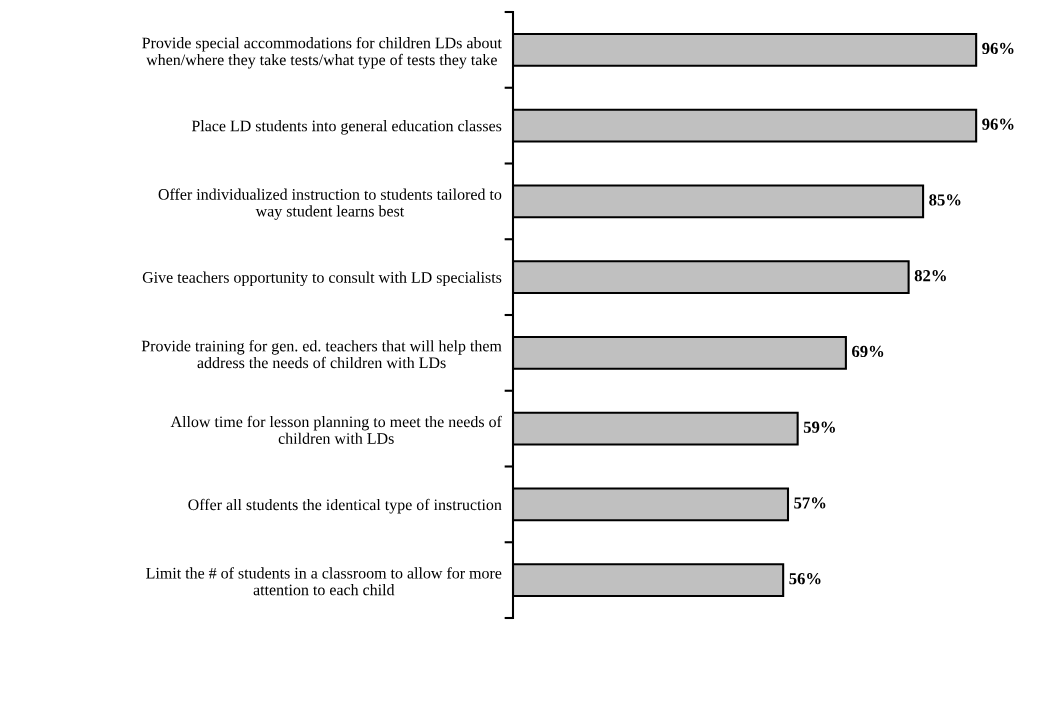  I want to click on data-label: 85%, so click(945, 200).